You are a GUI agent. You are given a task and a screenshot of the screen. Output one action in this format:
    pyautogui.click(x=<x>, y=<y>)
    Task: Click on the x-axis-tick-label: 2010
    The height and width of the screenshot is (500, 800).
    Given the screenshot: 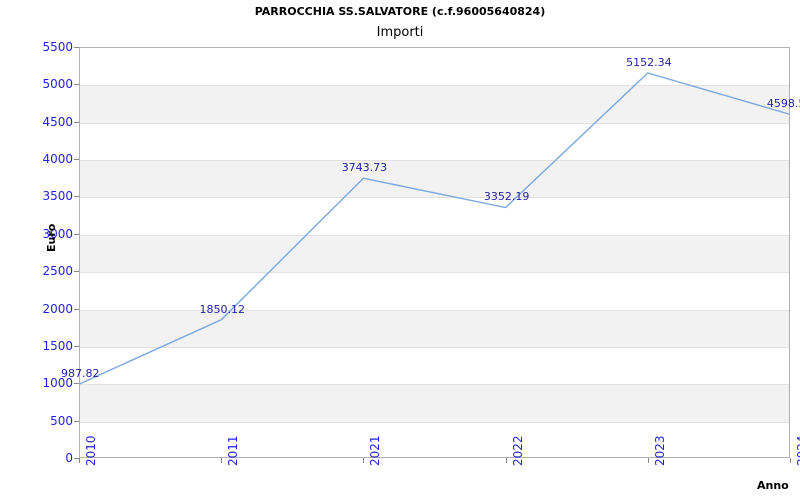 What is the action you would take?
    pyautogui.click(x=91, y=450)
    